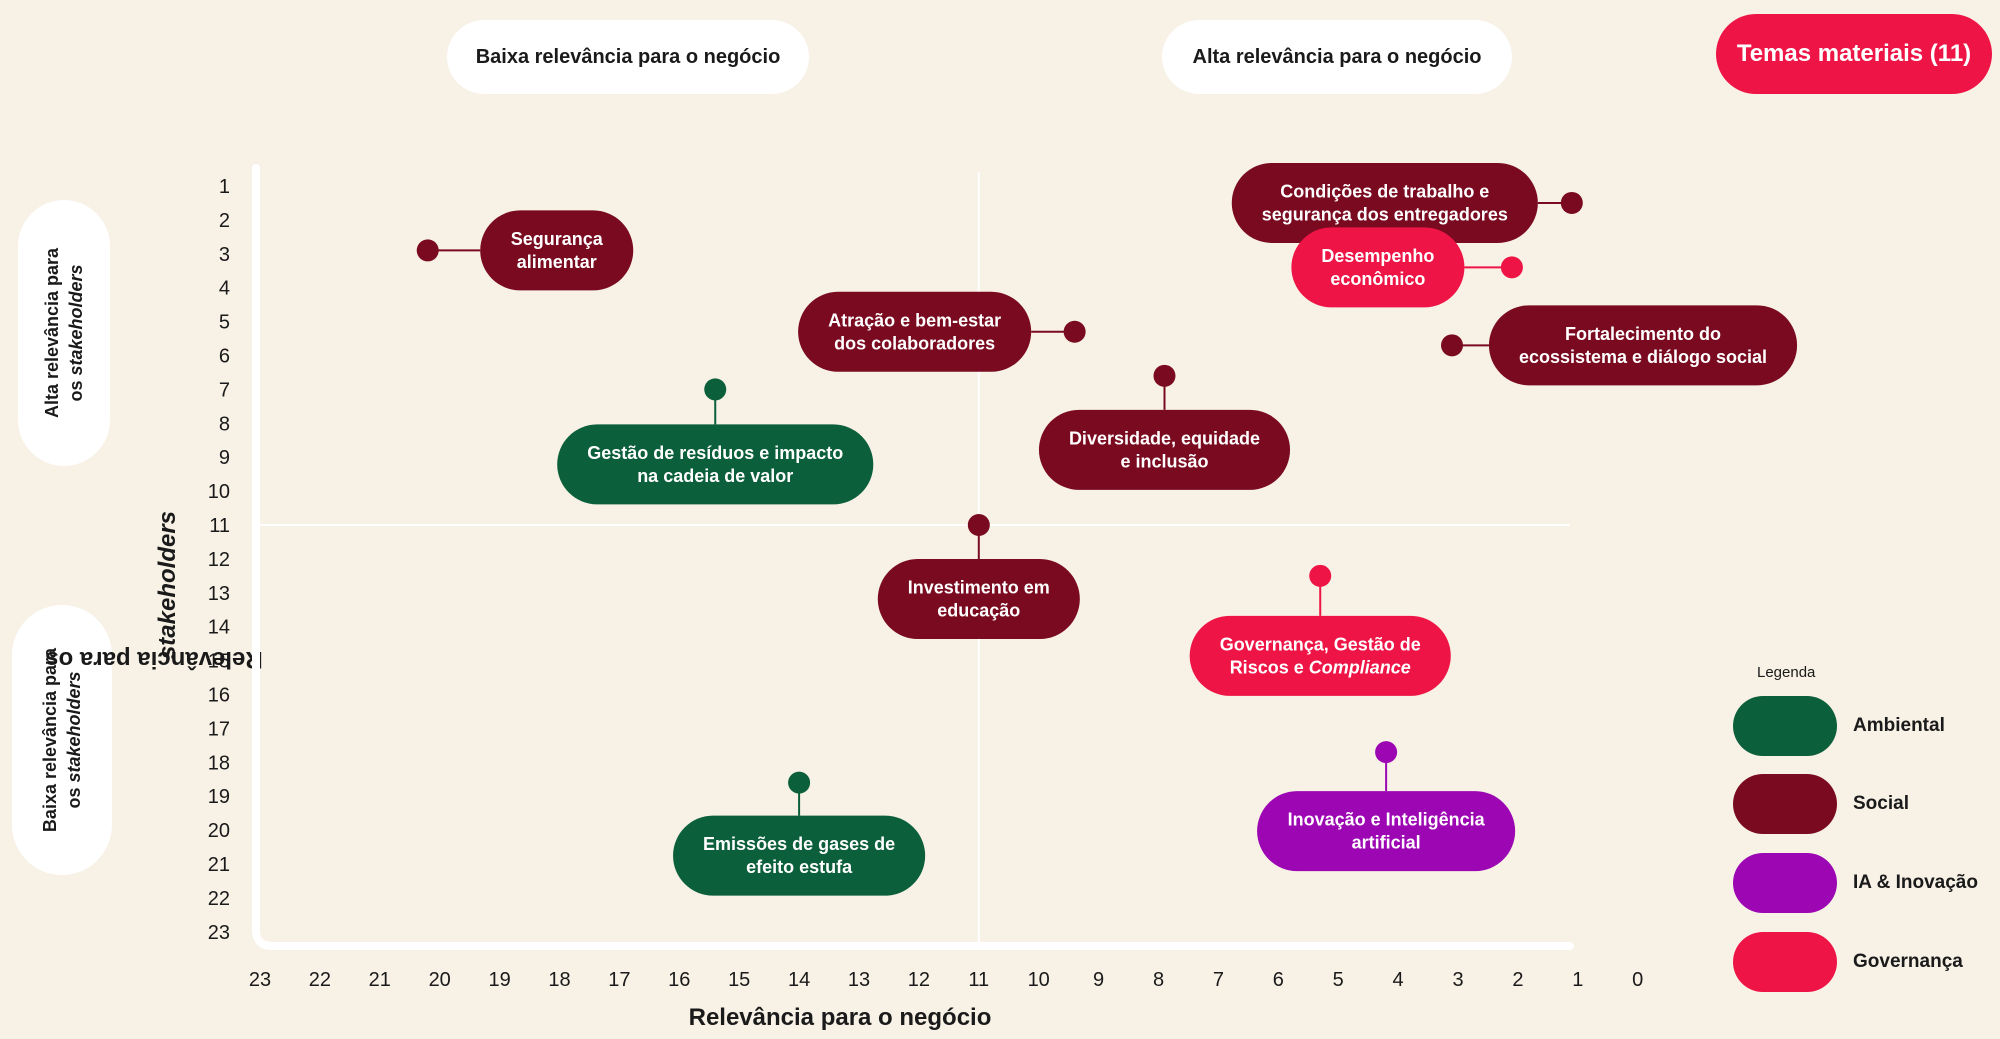  Describe the element at coordinates (1637, 980) in the screenshot. I see `x-tick-label: 0` at that location.